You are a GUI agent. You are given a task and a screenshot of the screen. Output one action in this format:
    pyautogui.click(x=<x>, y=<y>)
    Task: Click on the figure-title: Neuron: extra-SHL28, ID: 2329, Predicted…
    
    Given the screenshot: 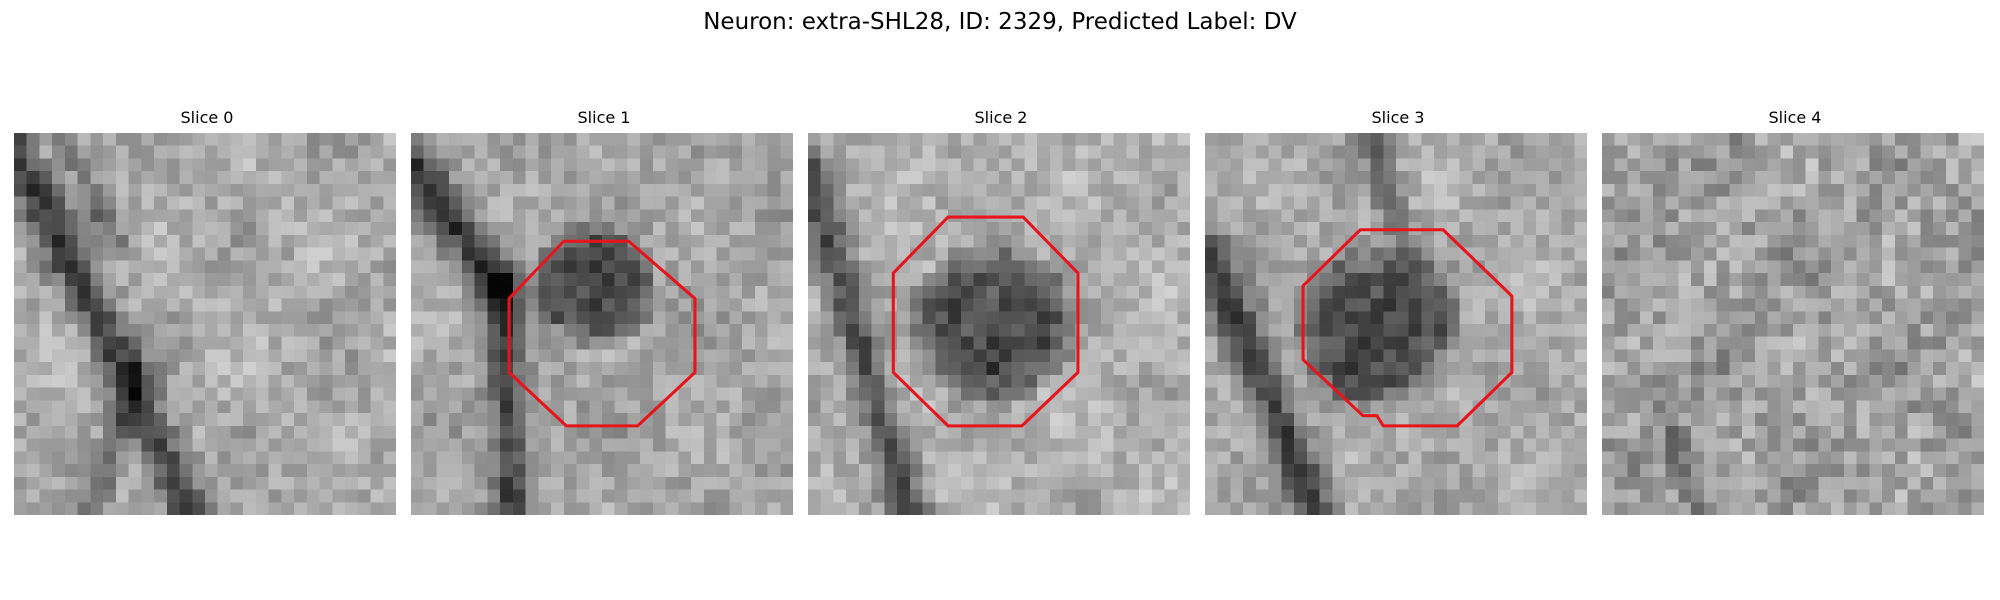 What is the action you would take?
    pyautogui.click(x=1000, y=22)
    